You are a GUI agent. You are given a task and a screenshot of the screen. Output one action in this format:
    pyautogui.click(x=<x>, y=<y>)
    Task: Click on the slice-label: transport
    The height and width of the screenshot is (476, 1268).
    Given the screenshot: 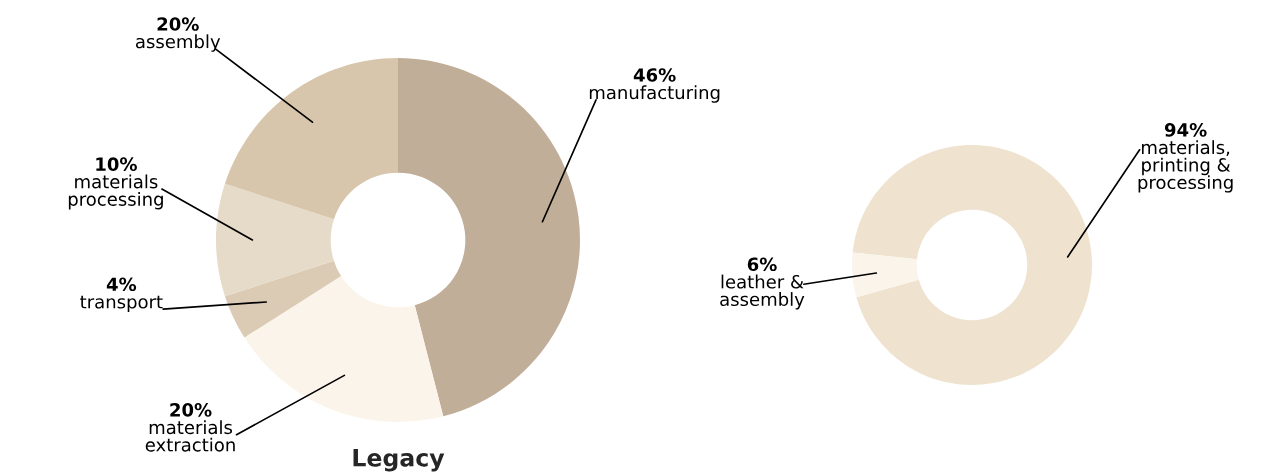 What is the action you would take?
    pyautogui.click(x=121, y=304)
    